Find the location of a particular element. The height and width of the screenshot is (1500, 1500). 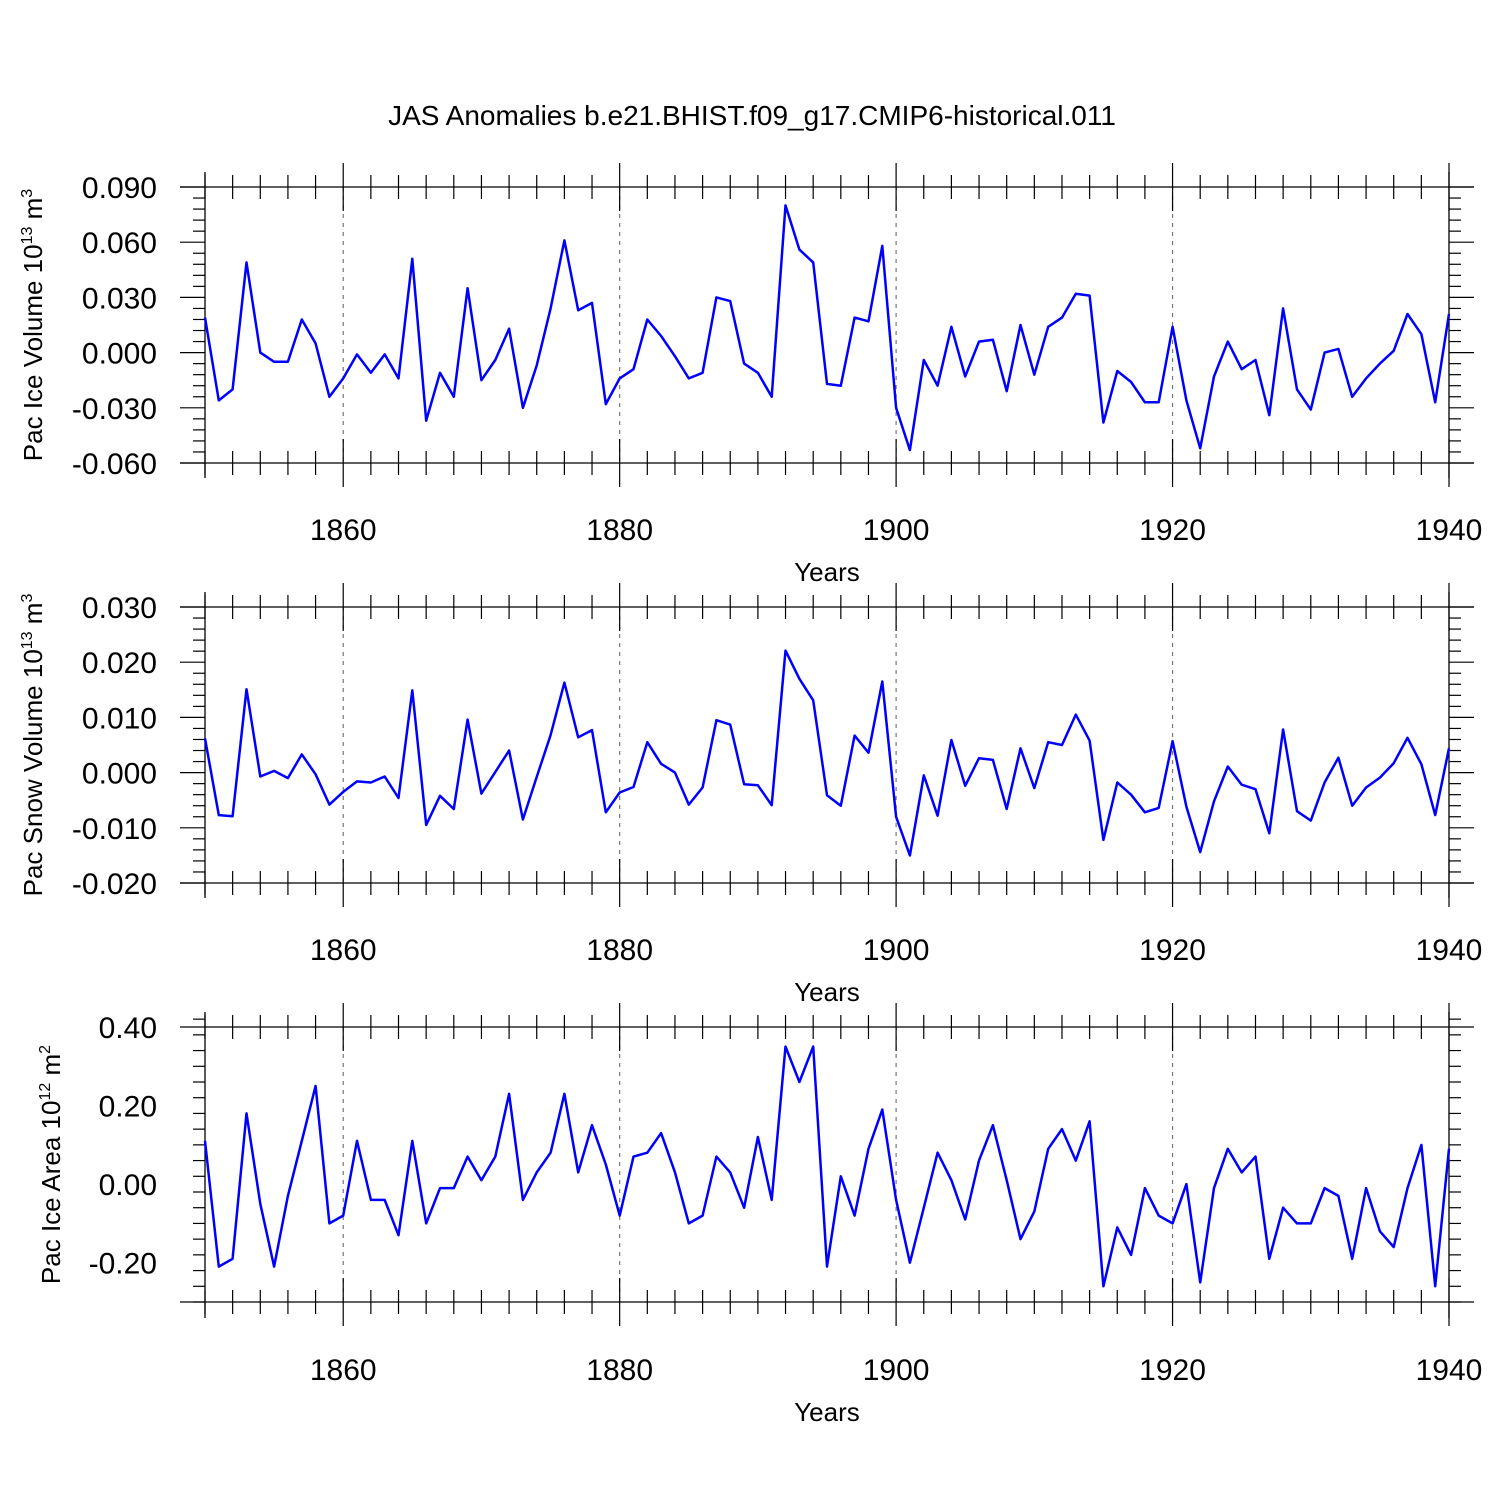

y-axis-unit-exponent: 12 is located at coordinates (45, 1092).